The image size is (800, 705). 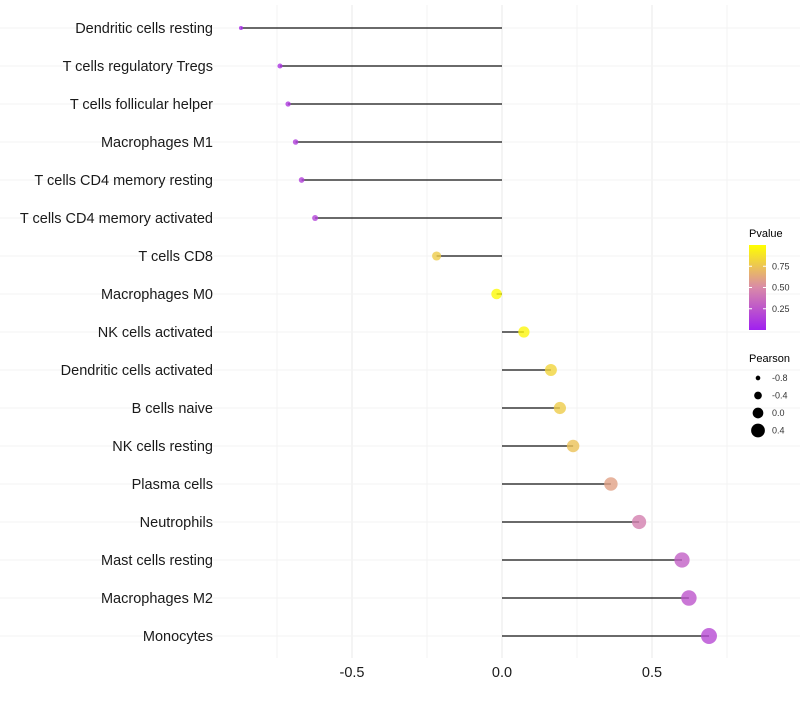 I want to click on category-label: Dendritic cells activated, so click(x=137, y=371).